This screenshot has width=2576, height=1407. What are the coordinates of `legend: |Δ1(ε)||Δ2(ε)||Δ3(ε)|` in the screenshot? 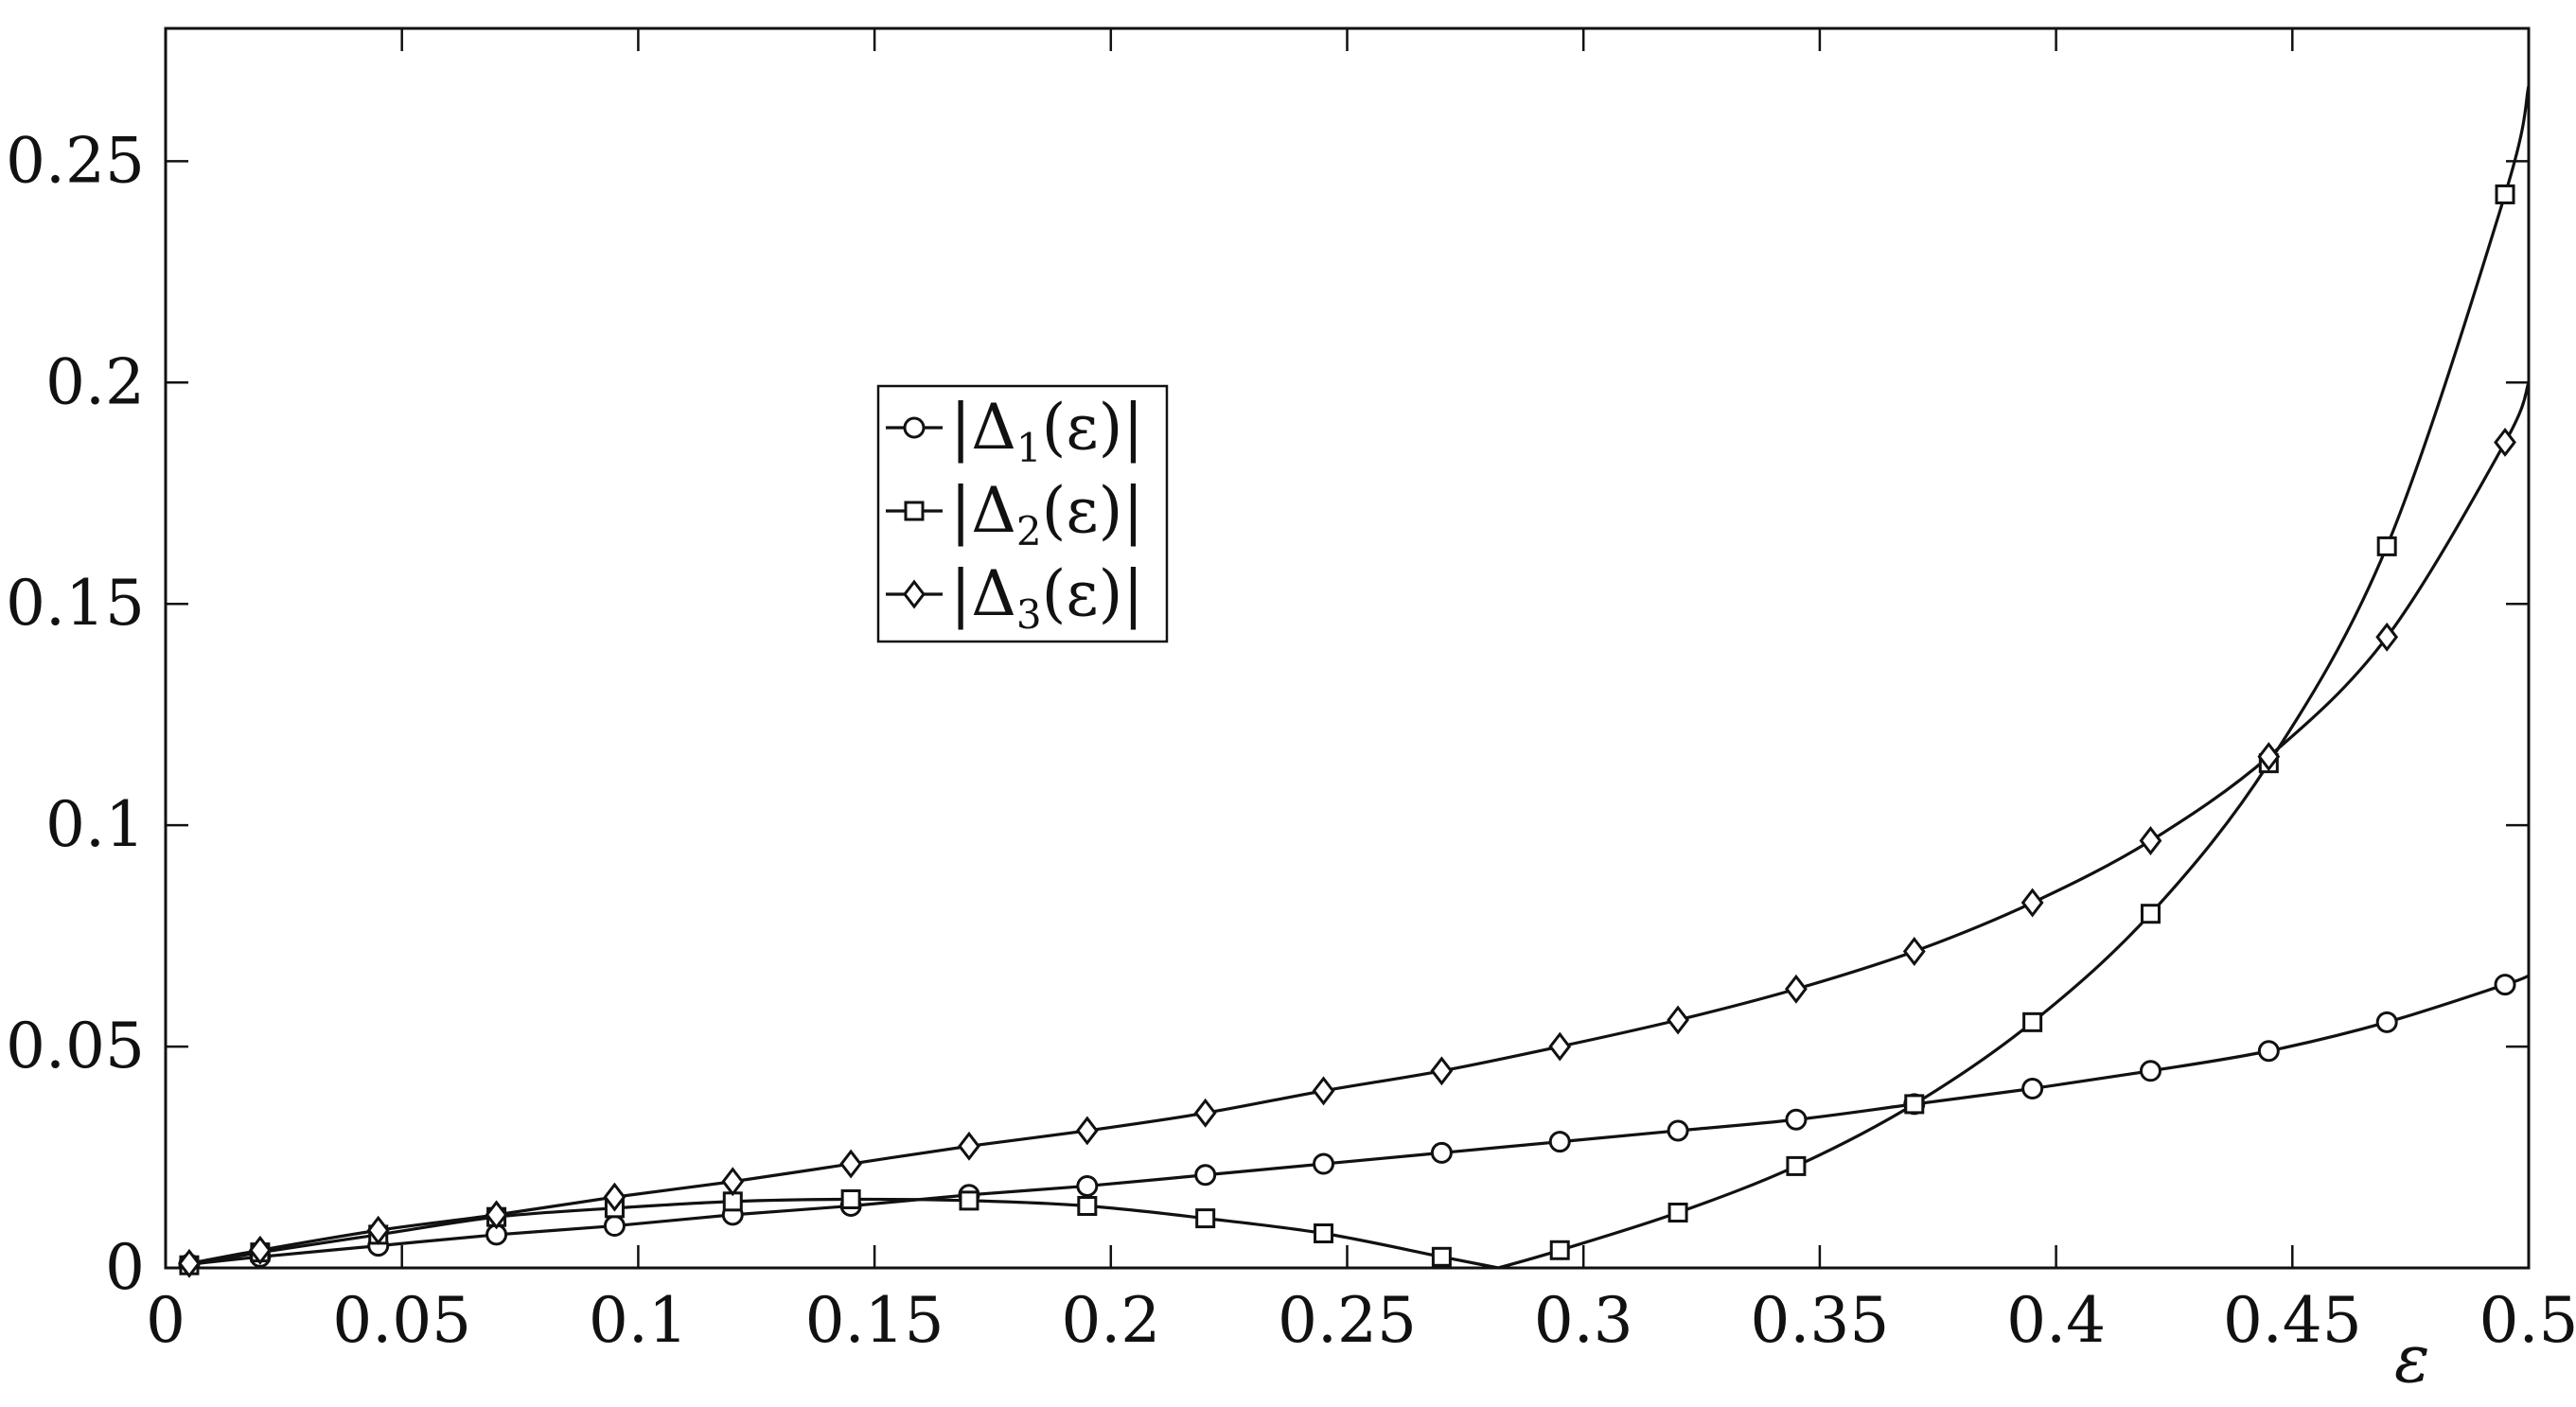 It's located at (1022, 513).